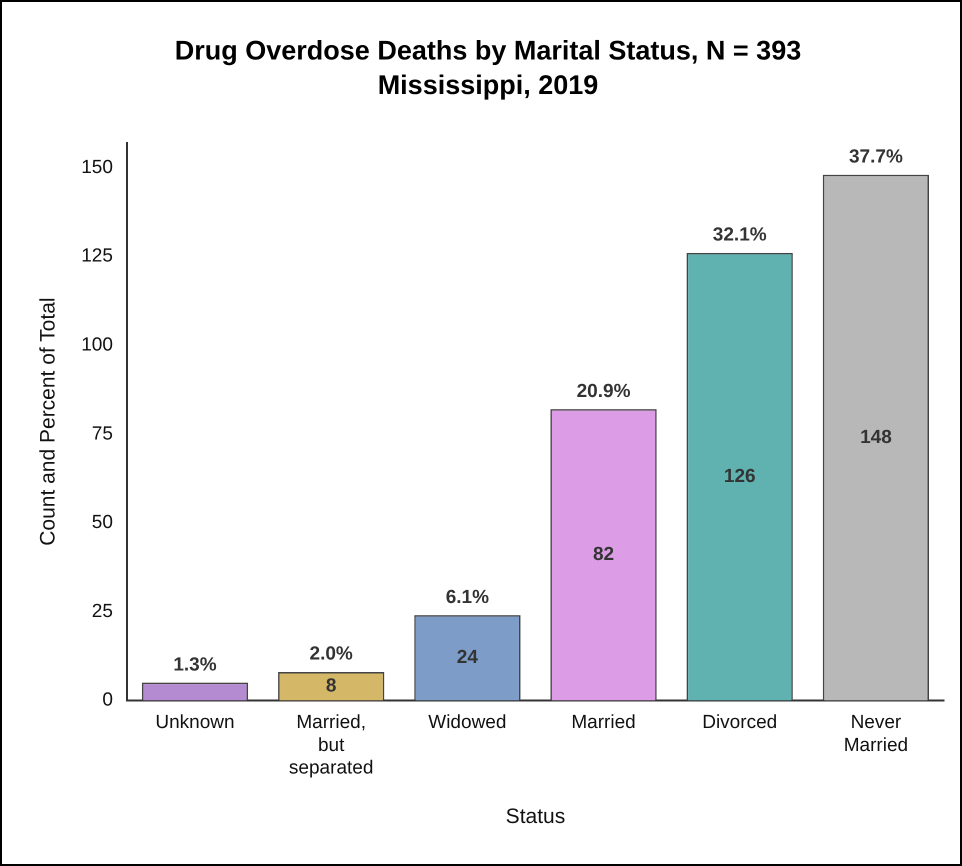 Image resolution: width=962 pixels, height=866 pixels. What do you see at coordinates (468, 597) in the screenshot?
I see `annotation: 6.1%` at bounding box center [468, 597].